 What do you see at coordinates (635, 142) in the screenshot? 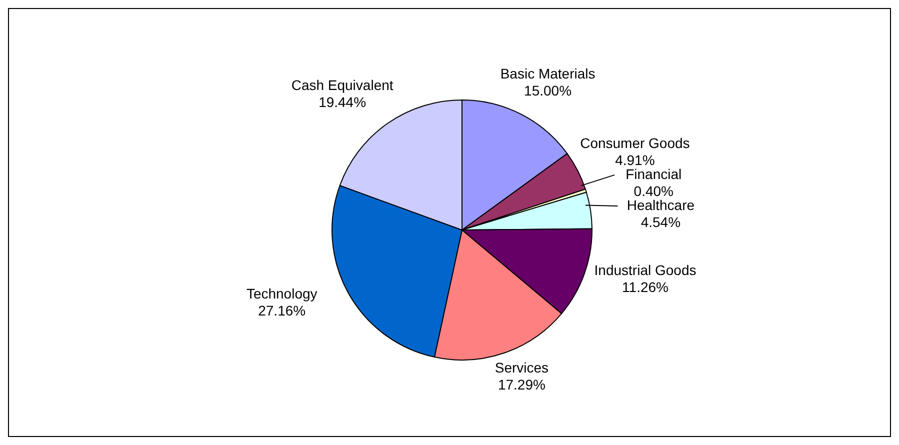
I see `slice-label: Consumer Goods` at bounding box center [635, 142].